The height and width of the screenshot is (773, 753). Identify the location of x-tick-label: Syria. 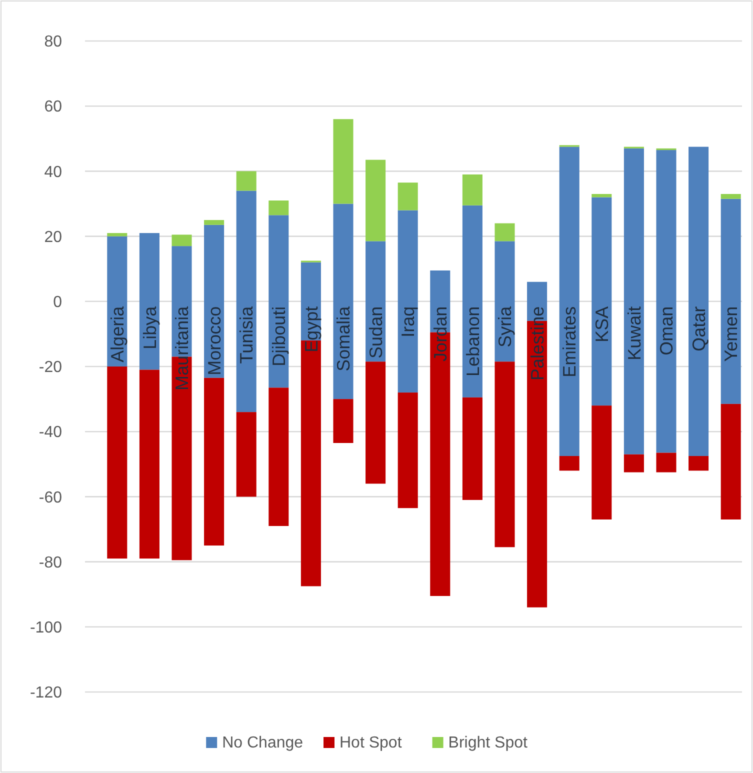
(505, 326).